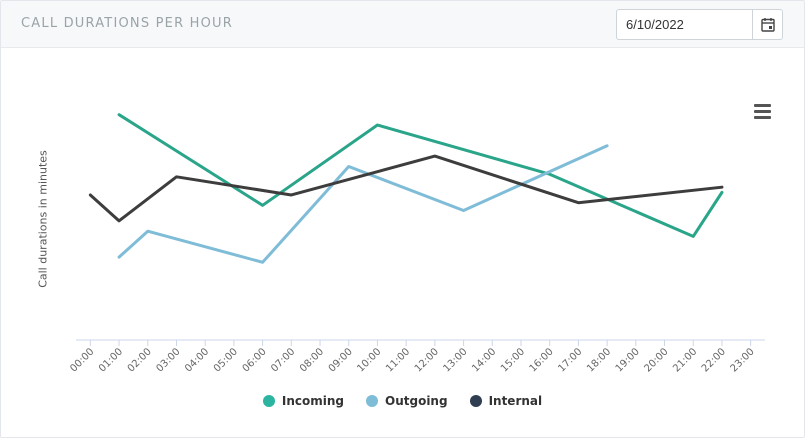 The width and height of the screenshot is (805, 441). What do you see at coordinates (312, 360) in the screenshot?
I see `x-tick-label: 08:00` at bounding box center [312, 360].